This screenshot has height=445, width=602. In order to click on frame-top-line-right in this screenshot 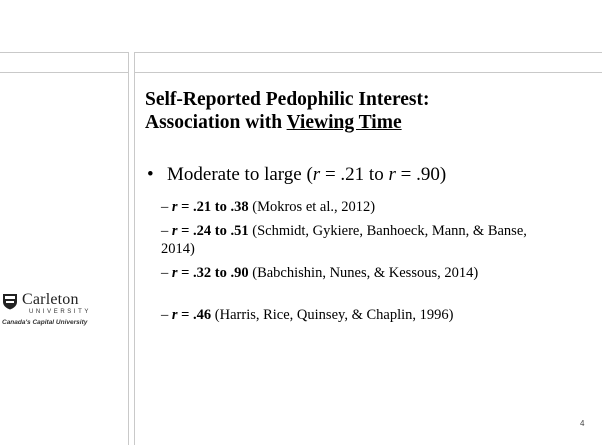, I will do `click(368, 52)`.